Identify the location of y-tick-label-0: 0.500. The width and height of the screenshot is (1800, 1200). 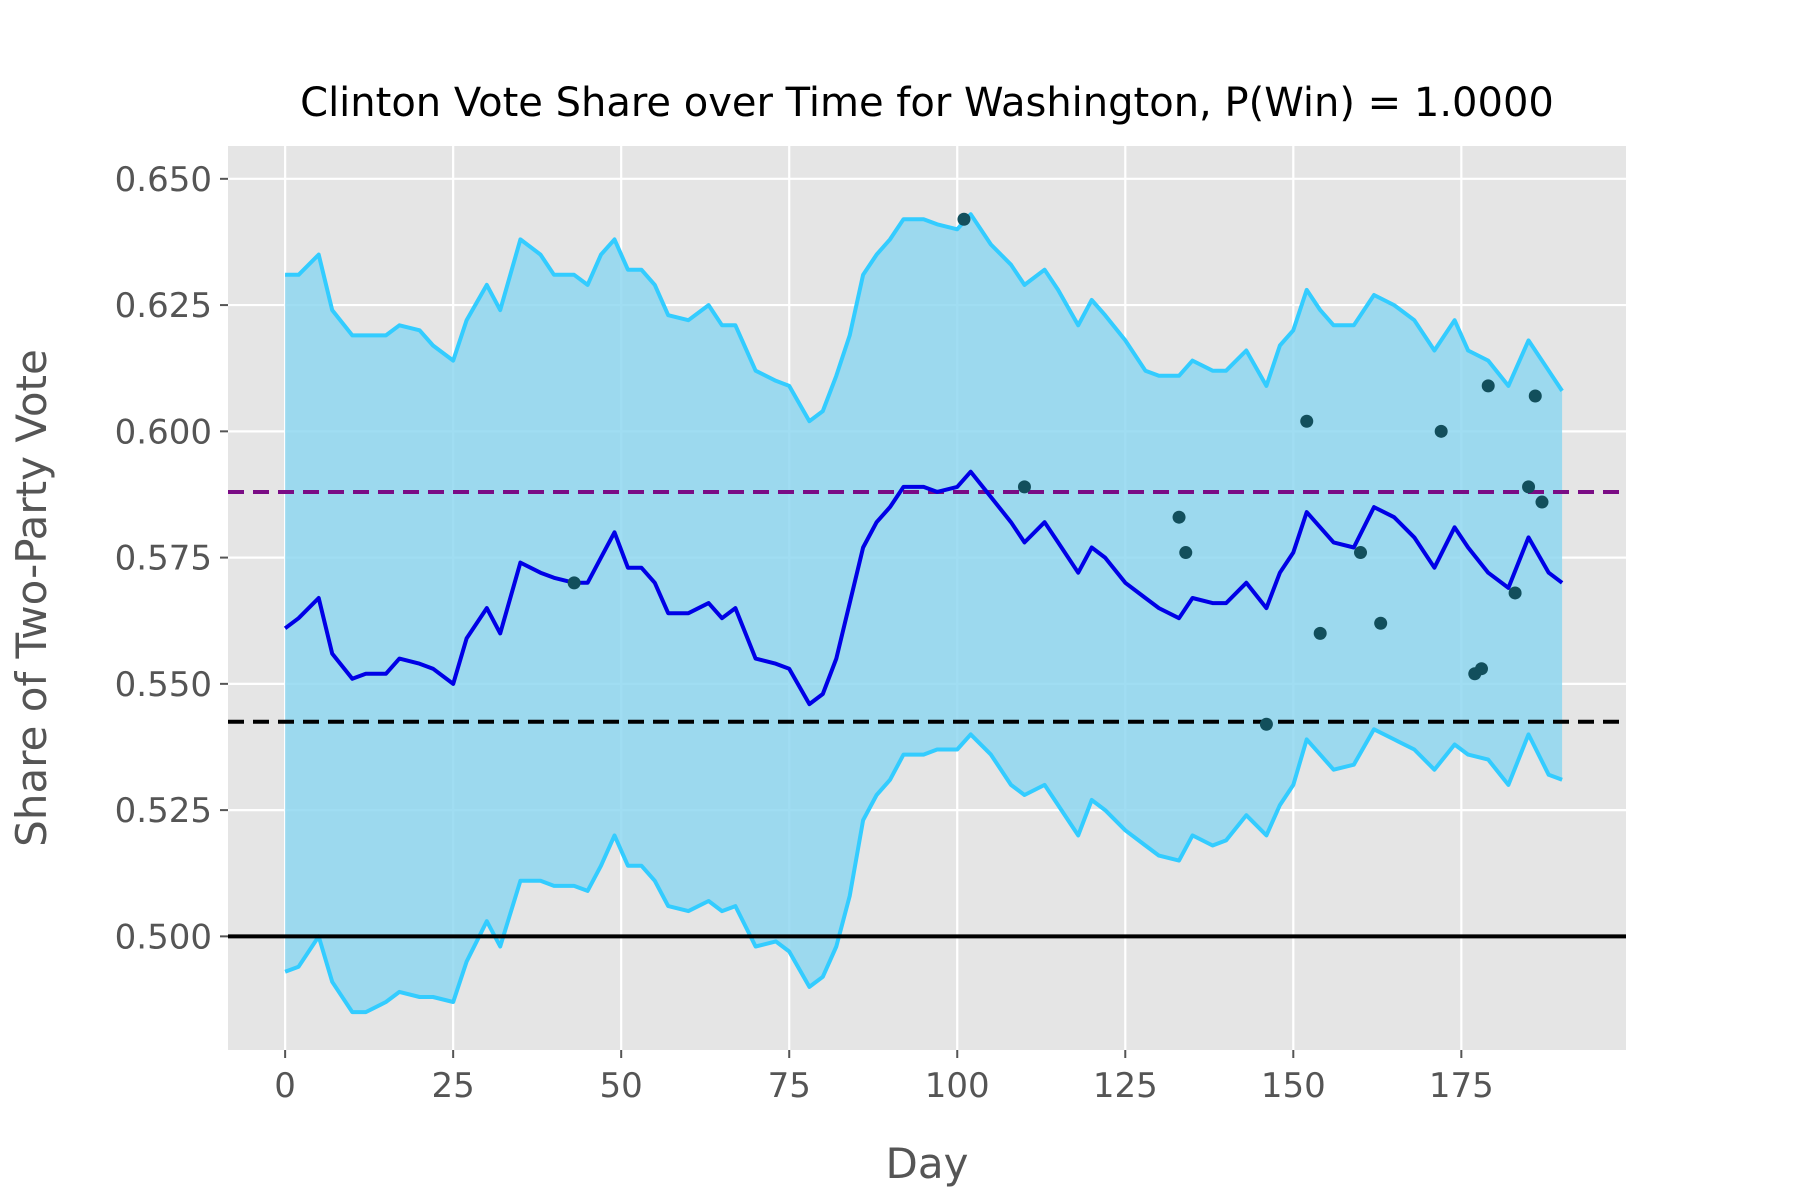
(163, 937).